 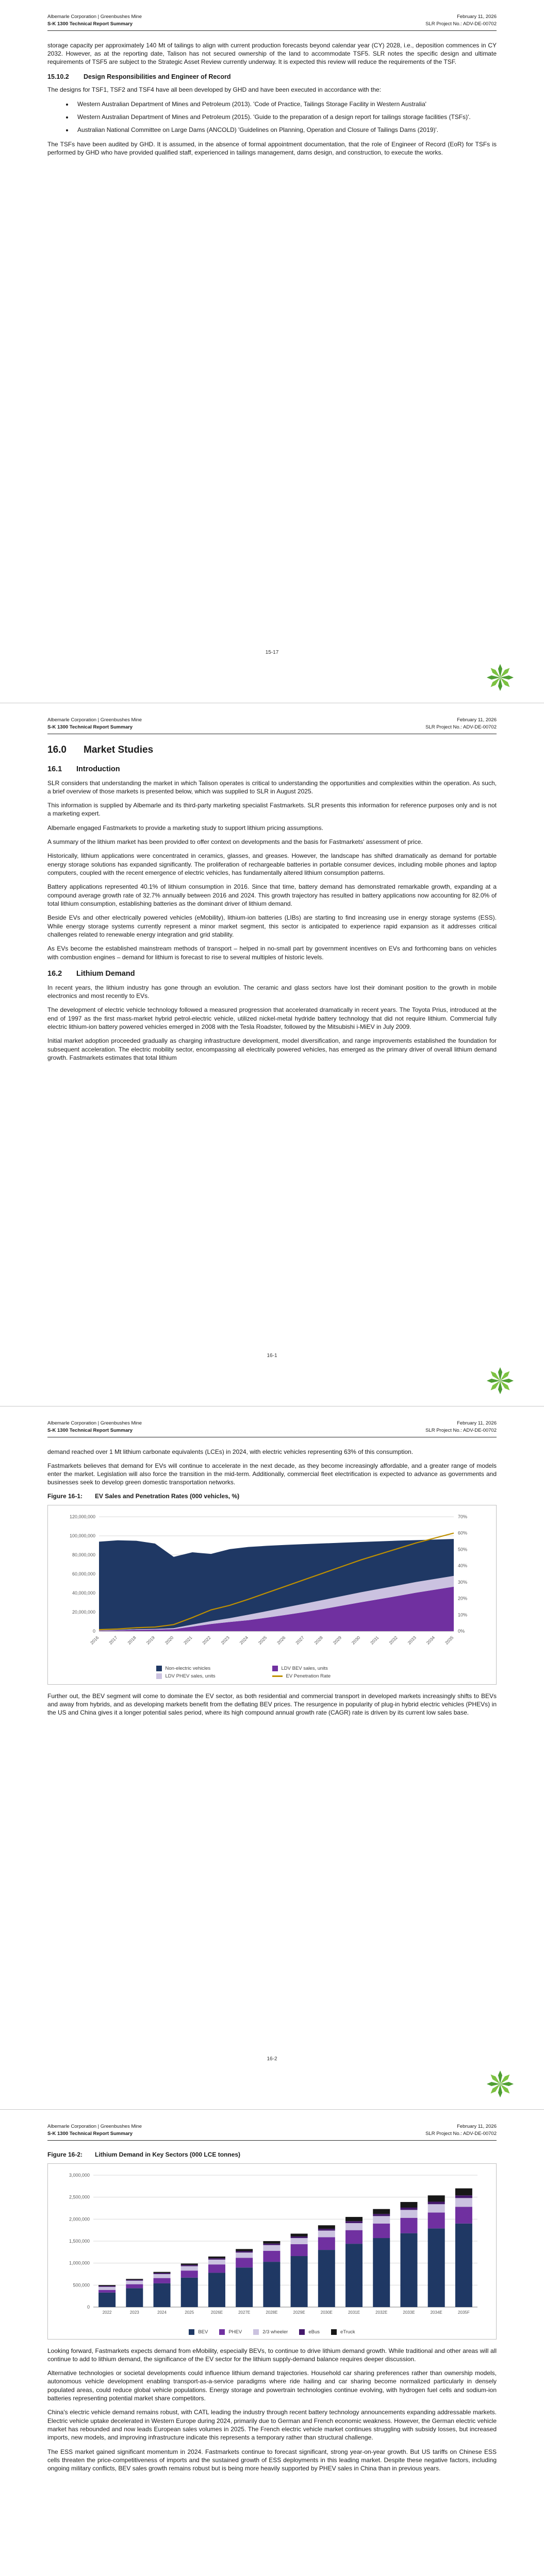 What do you see at coordinates (217, 2312) in the screenshot?
I see `svg-text: 2026E` at bounding box center [217, 2312].